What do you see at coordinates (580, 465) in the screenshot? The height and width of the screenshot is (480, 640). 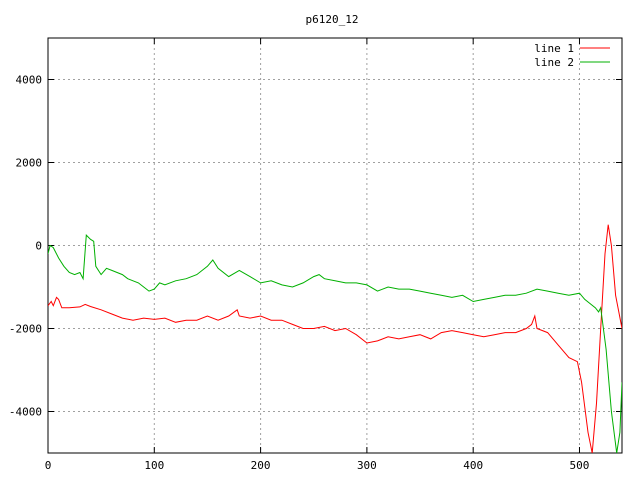 I see `x-tick-label: 500` at bounding box center [580, 465].